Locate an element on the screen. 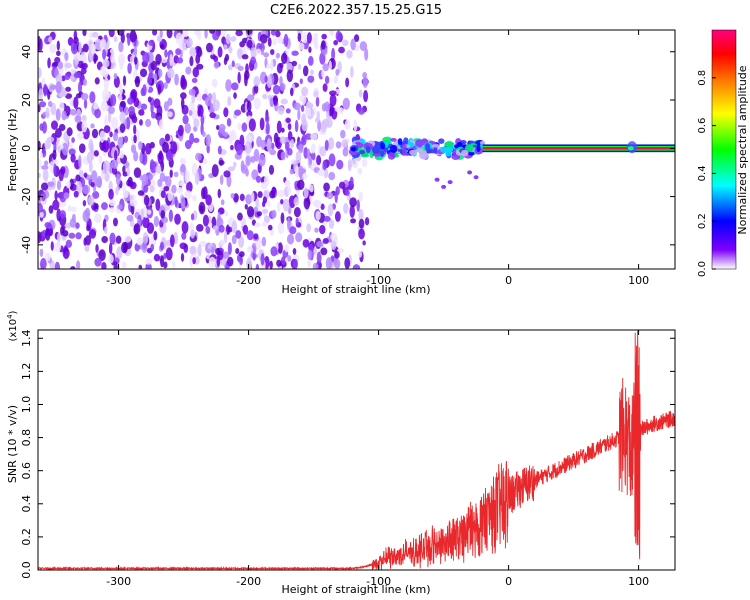 The width and height of the screenshot is (750, 600). spectrogram-x-tick-label: -300 is located at coordinates (118, 280).